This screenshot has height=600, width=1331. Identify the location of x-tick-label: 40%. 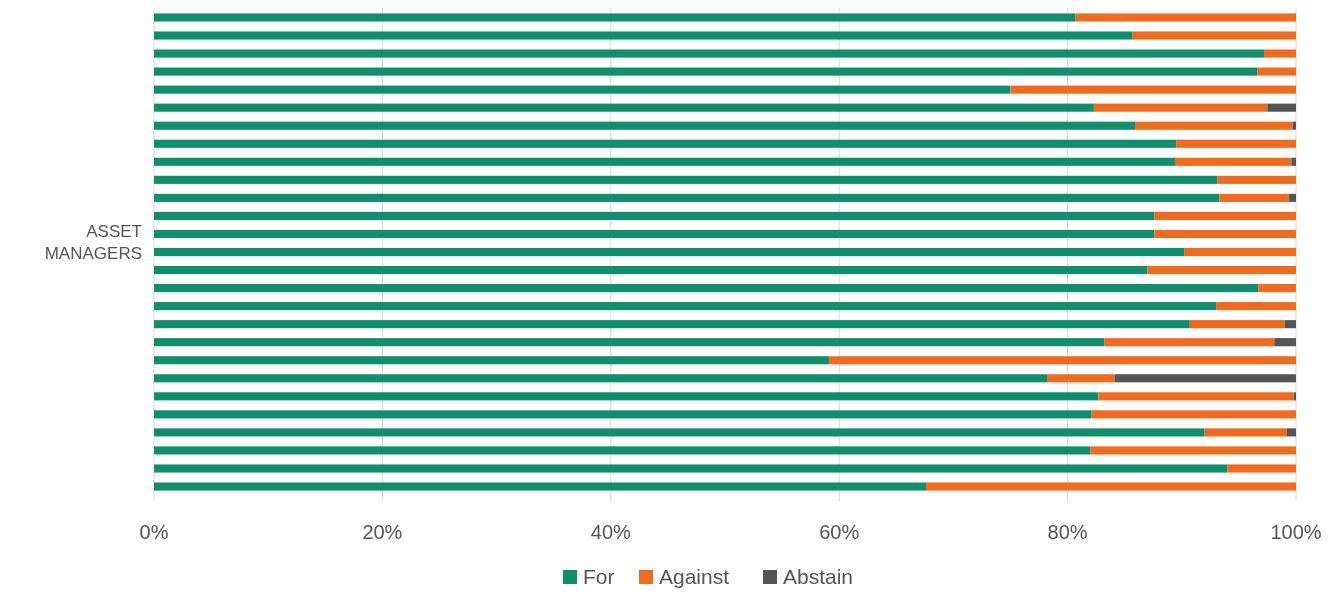
(611, 532).